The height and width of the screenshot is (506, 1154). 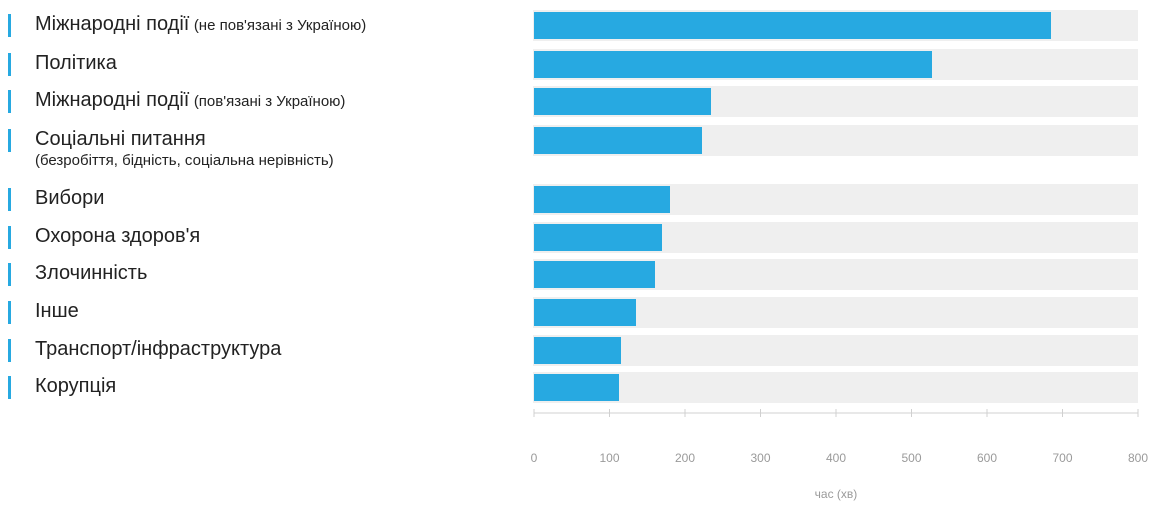 I want to click on category-label-note: (пов'язані з Україною), so click(x=269, y=101).